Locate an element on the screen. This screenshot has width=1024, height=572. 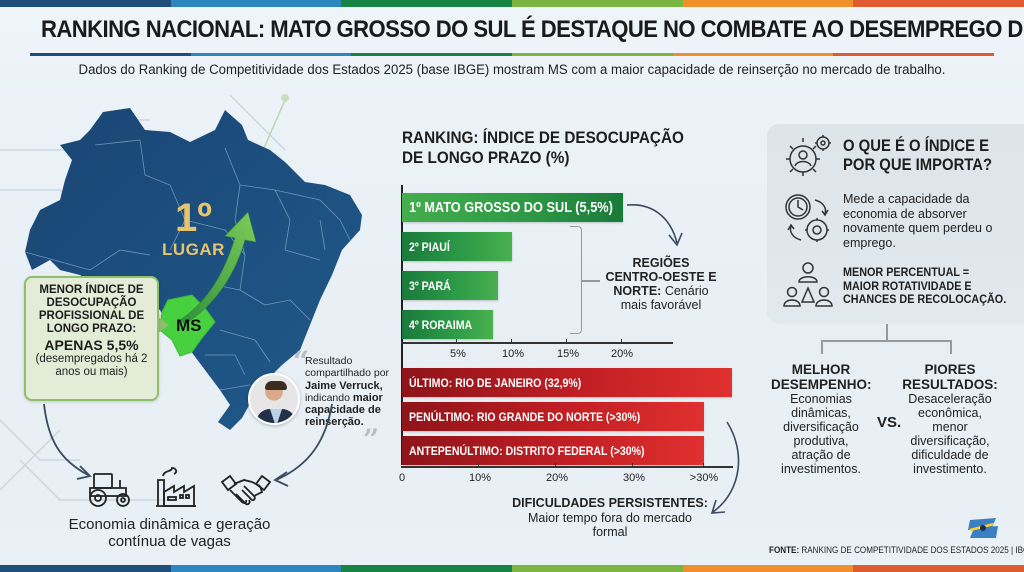
quote-mid: indicando is located at coordinates (327, 397).